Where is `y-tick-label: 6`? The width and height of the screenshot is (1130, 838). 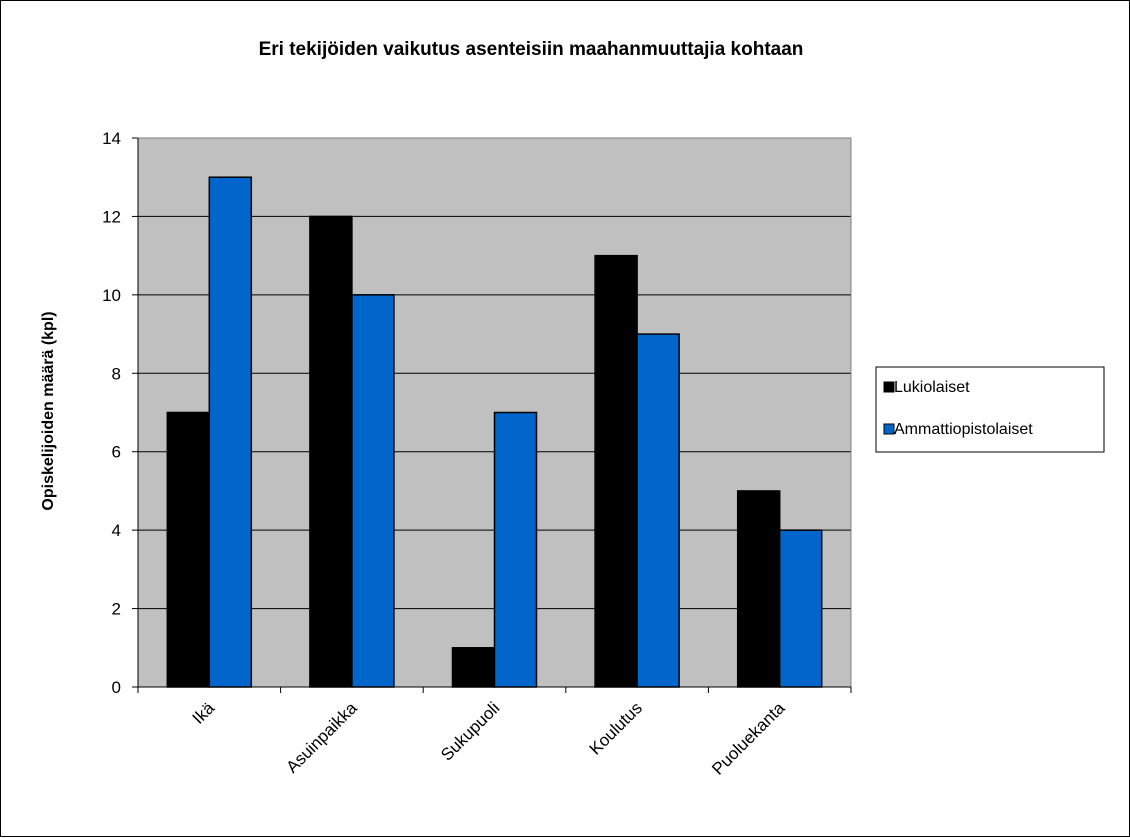 y-tick-label: 6 is located at coordinates (116, 452).